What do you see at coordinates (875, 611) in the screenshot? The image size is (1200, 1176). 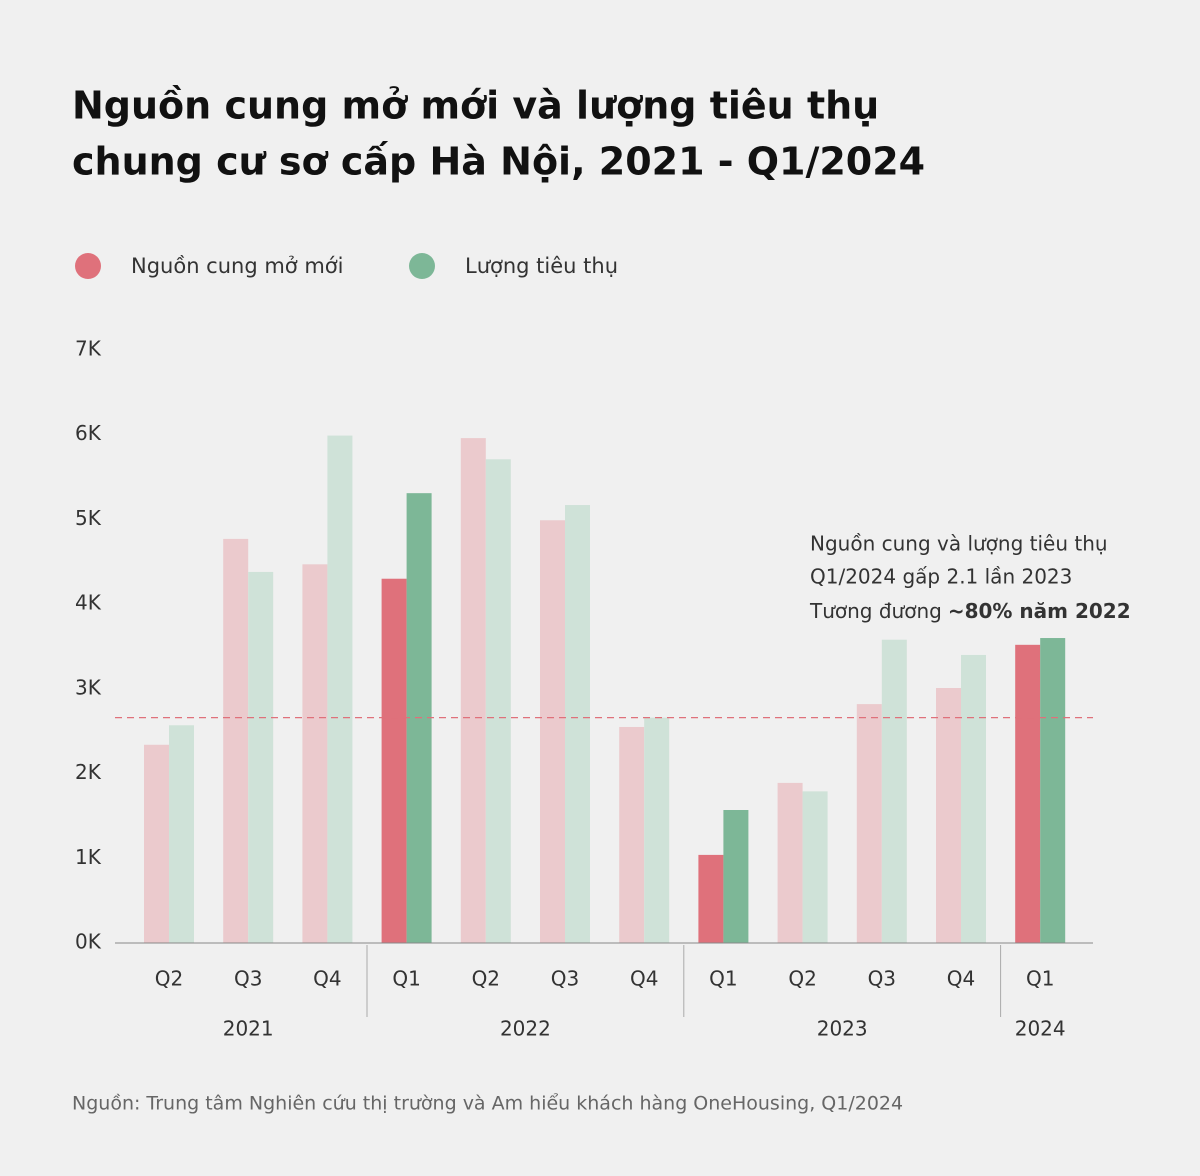 I see `annotation-text: Tương đương` at bounding box center [875, 611].